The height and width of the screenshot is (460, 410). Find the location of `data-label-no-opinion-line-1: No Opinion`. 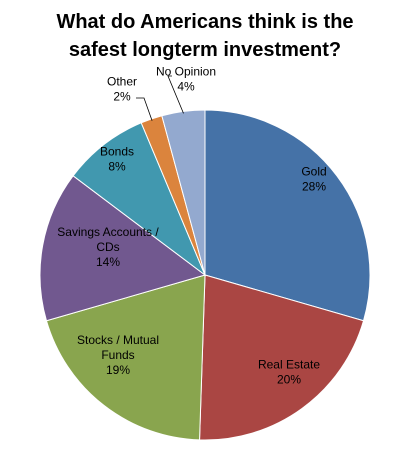

data-label-no-opinion-line-1: No Opinion is located at coordinates (186, 72).